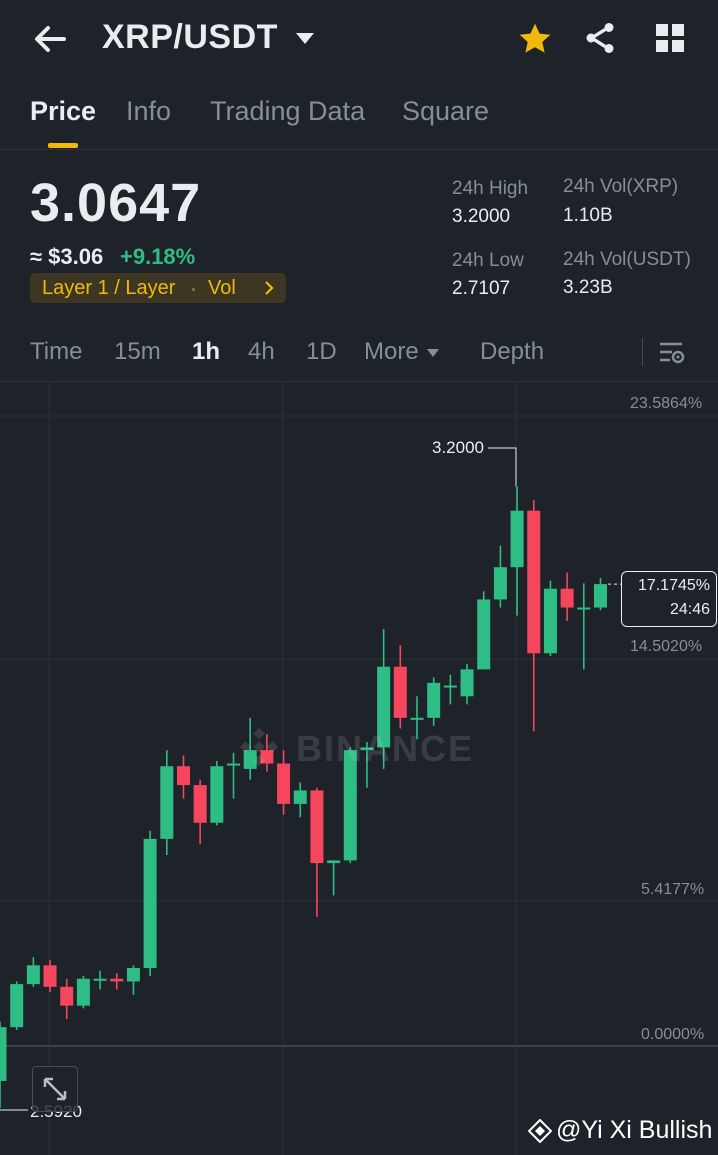  I want to click on sector-tag-label: Layer 1 / Layer, so click(109, 288).